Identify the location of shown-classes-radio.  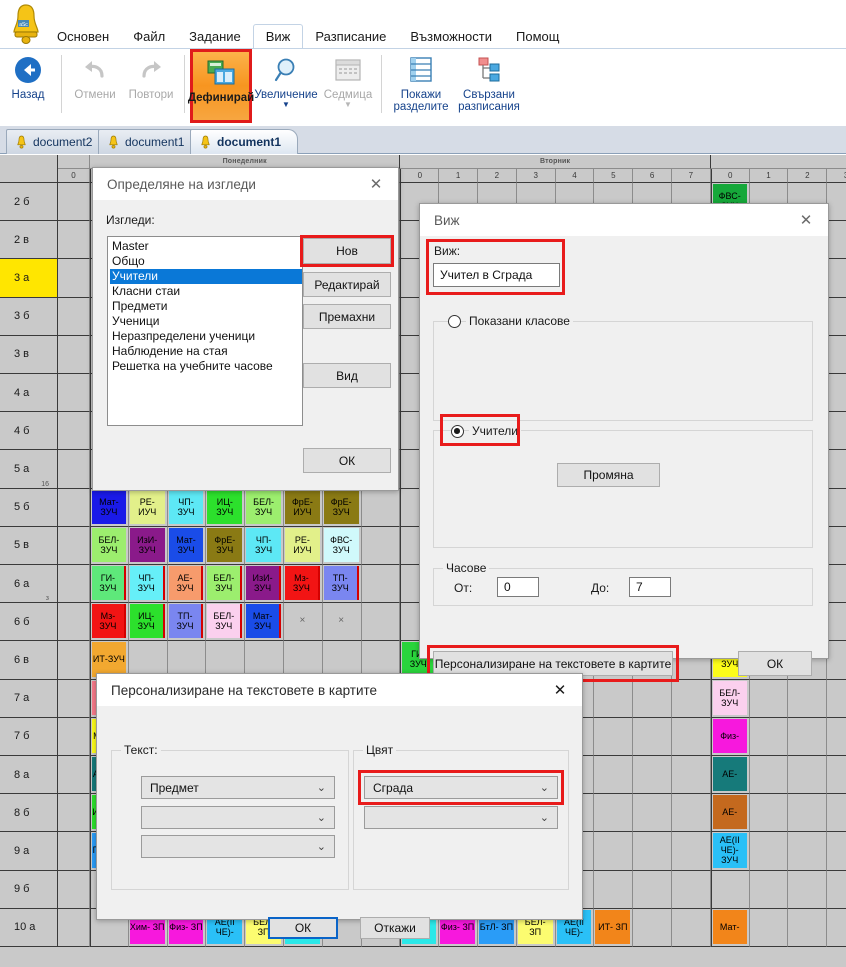
(454, 321).